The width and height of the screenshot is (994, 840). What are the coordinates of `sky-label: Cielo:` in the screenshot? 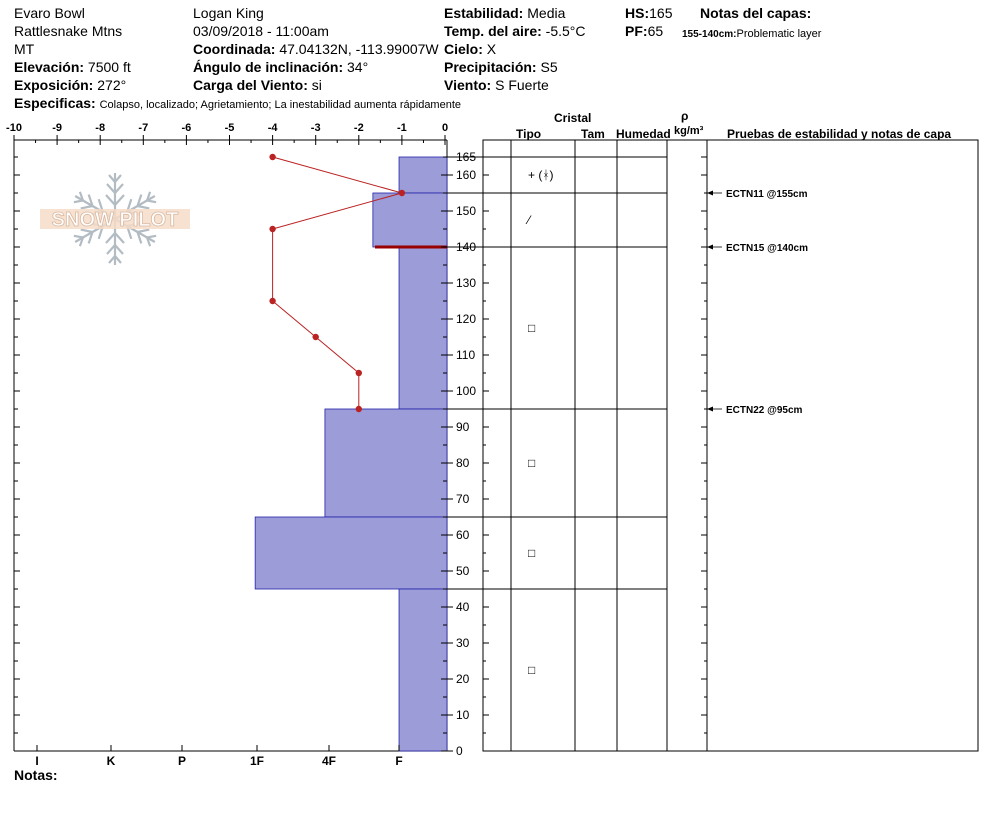 It's located at (463, 49).